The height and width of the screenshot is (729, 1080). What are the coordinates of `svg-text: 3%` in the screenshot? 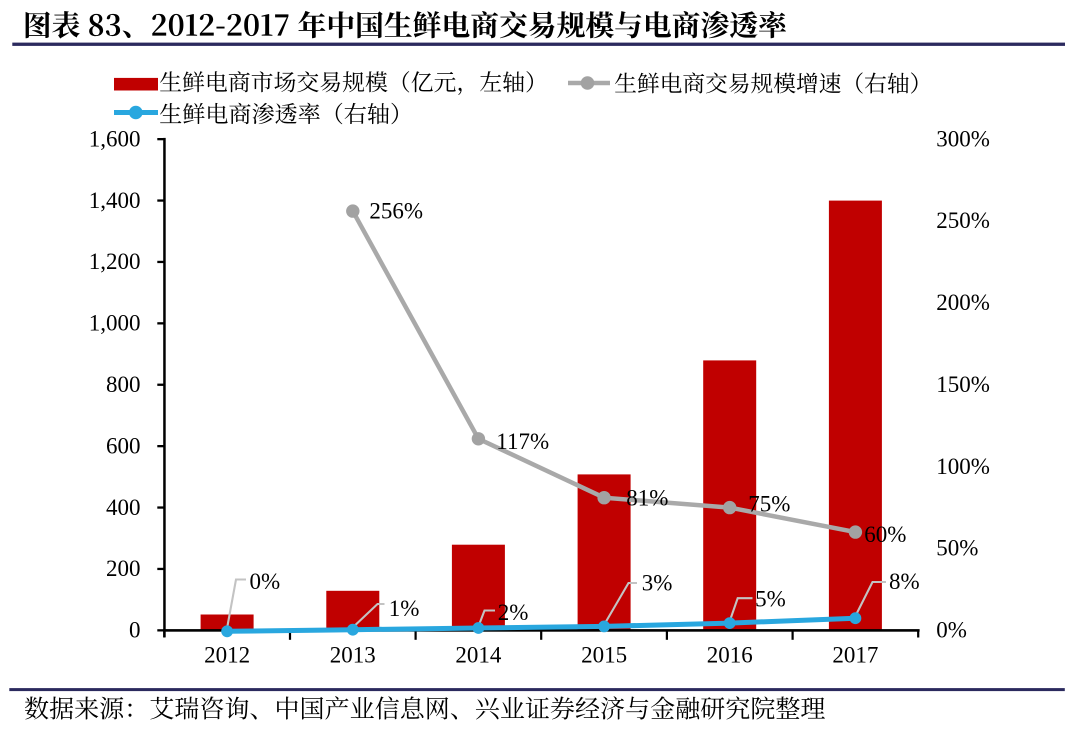 It's located at (657, 582).